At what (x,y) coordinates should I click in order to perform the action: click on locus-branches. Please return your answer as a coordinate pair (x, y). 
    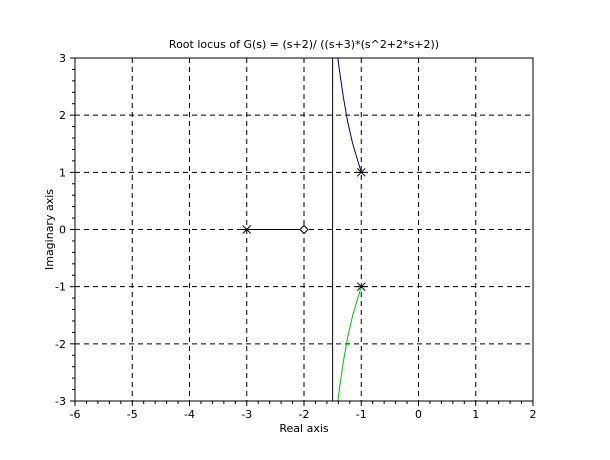
    Looking at the image, I should click on (304, 229).